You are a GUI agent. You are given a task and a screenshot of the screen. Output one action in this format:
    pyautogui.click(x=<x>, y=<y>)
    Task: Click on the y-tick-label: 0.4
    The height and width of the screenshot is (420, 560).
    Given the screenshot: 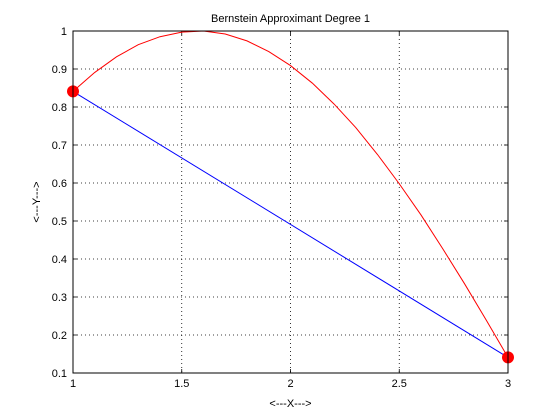 What is the action you would take?
    pyautogui.click(x=59, y=260)
    